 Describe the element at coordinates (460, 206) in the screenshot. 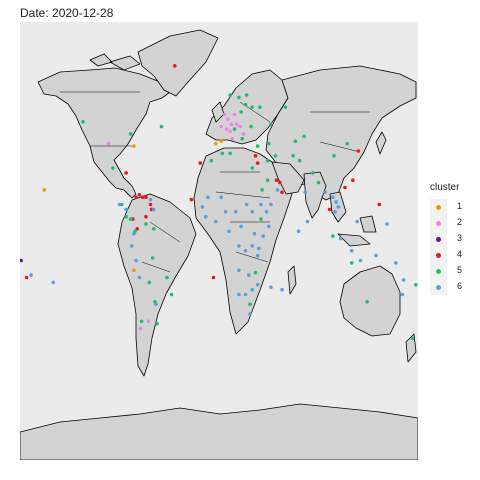

I see `legend-label: 1` at that location.